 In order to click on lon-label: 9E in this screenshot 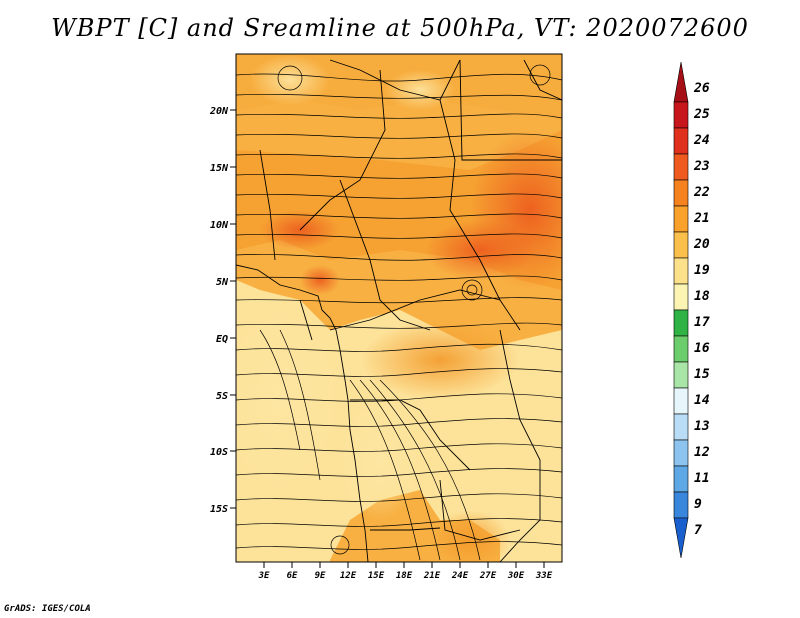, I will do `click(320, 576)`.